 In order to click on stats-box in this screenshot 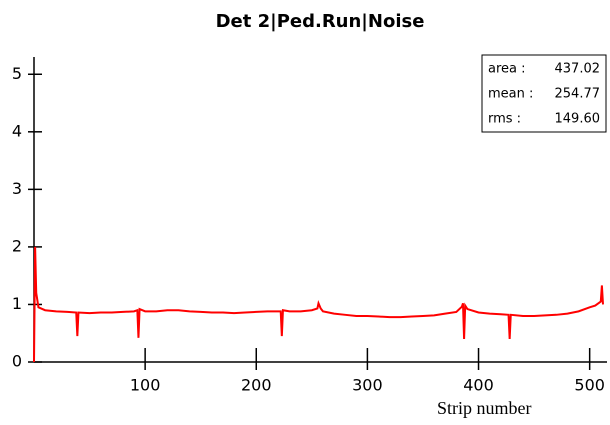, I will do `click(544, 93)`.